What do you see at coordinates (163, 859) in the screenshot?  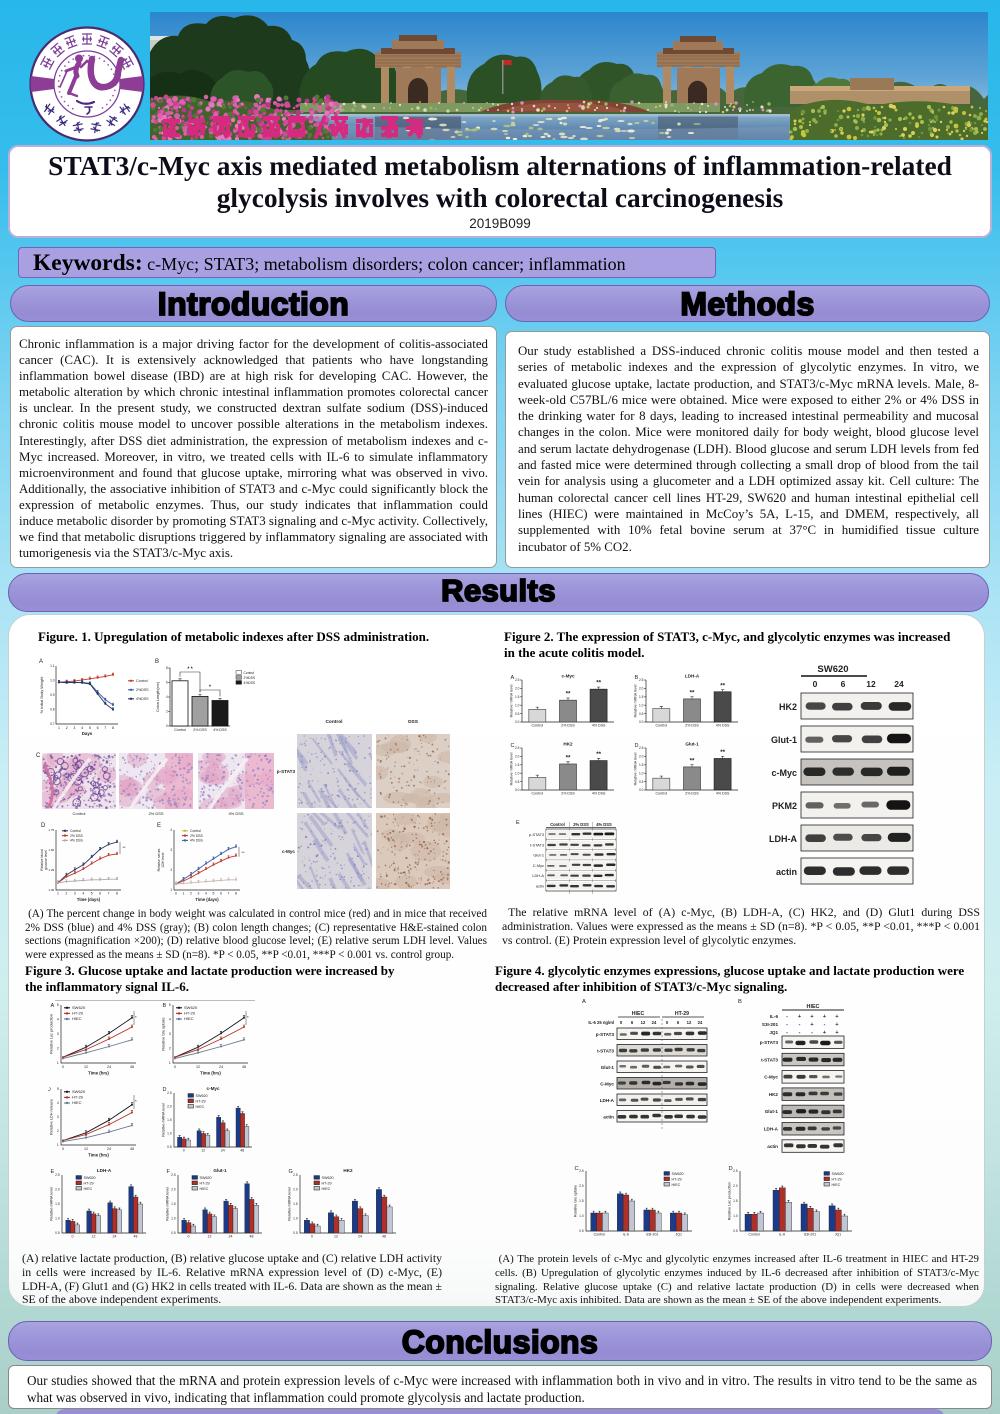 I see `svg-text: LDH level` at bounding box center [163, 859].